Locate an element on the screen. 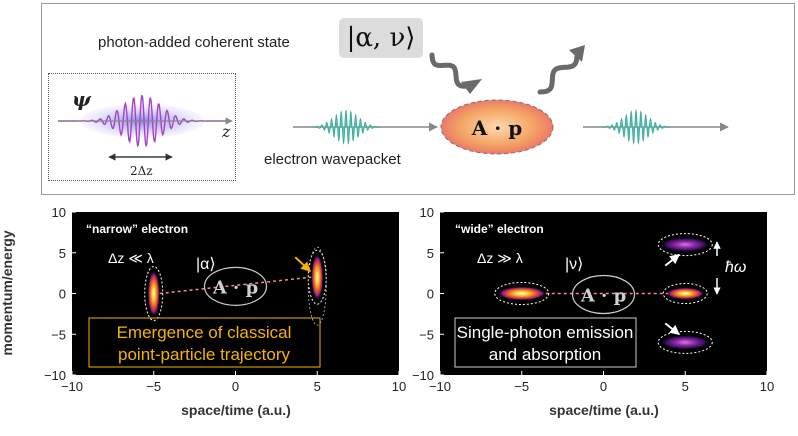  y-axis-label: momentum/energy is located at coordinates (7, 292).